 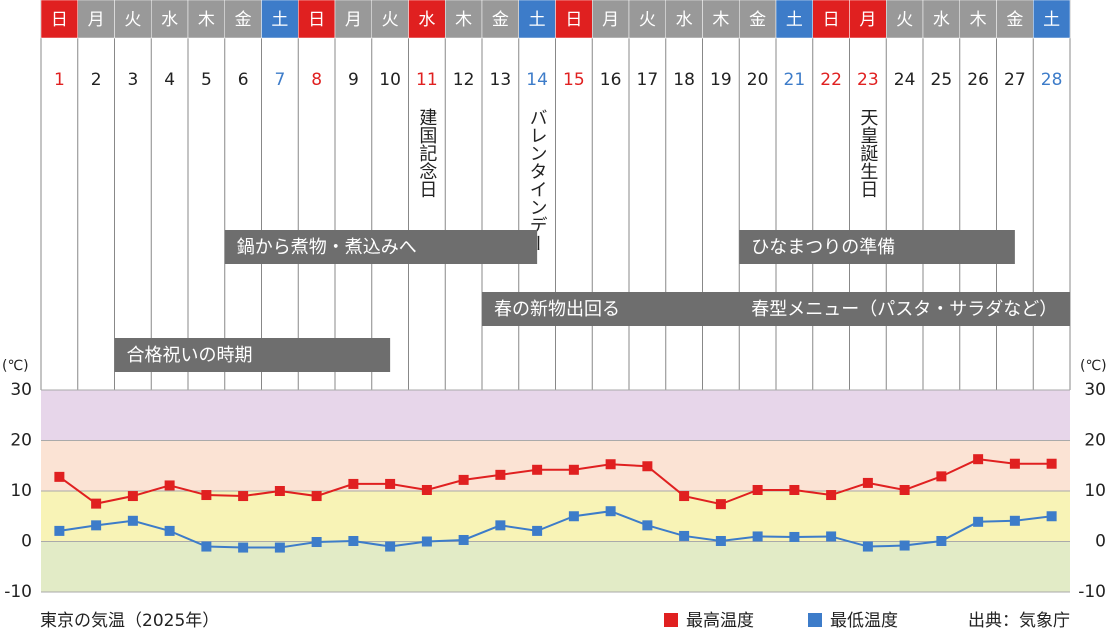 I want to click on date-label: 20, so click(x=758, y=80).